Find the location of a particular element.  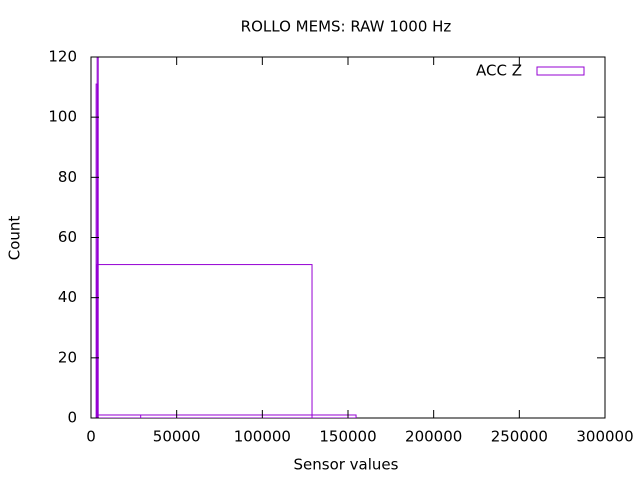

x-tick-label: 150000 is located at coordinates (347, 437).